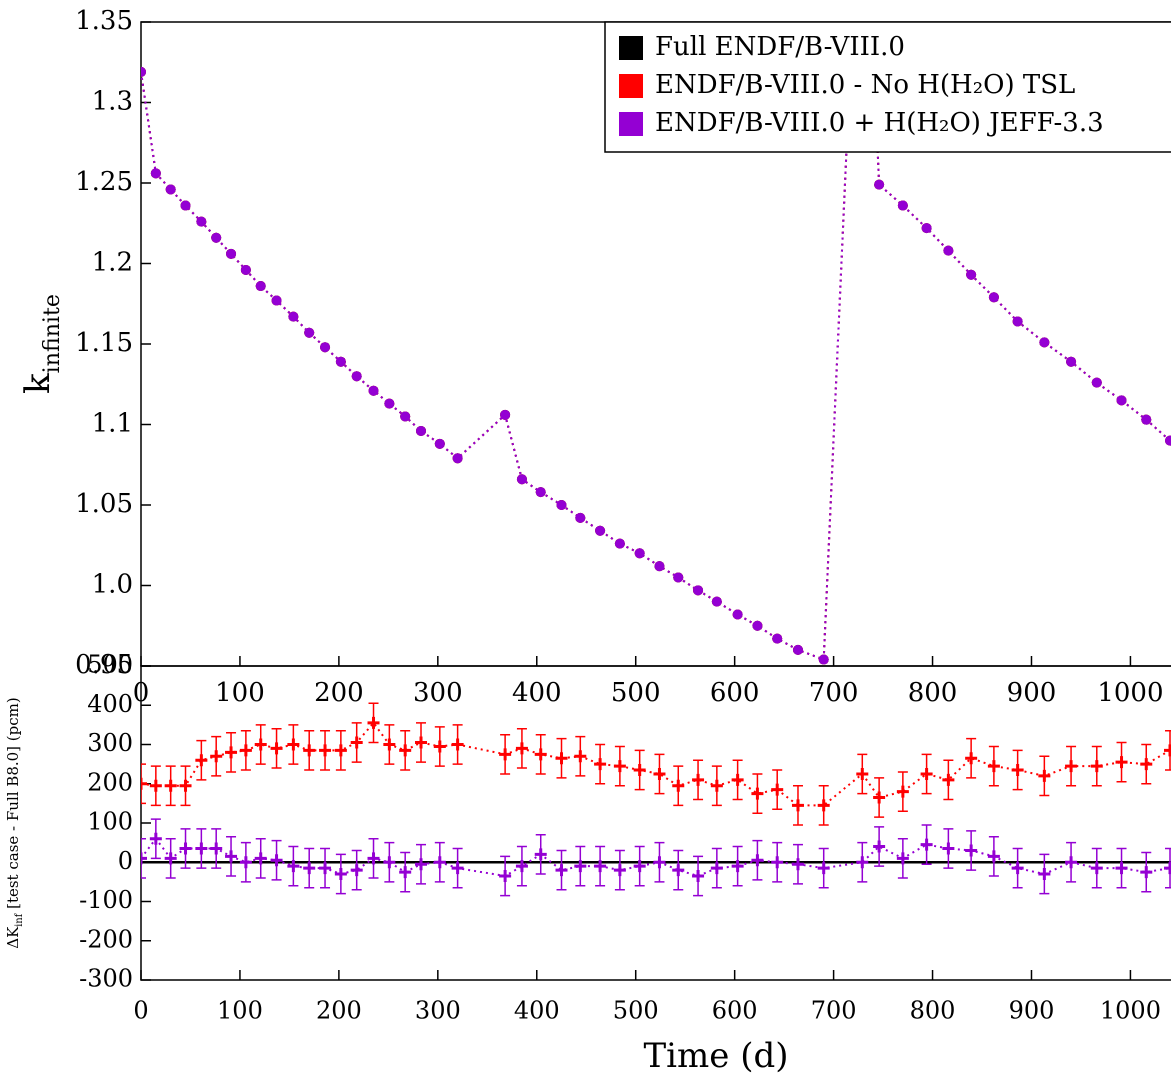 This screenshot has height=1081, width=1171. What do you see at coordinates (112, 102) in the screenshot?
I see `y-tick-label: 1.3` at bounding box center [112, 102].